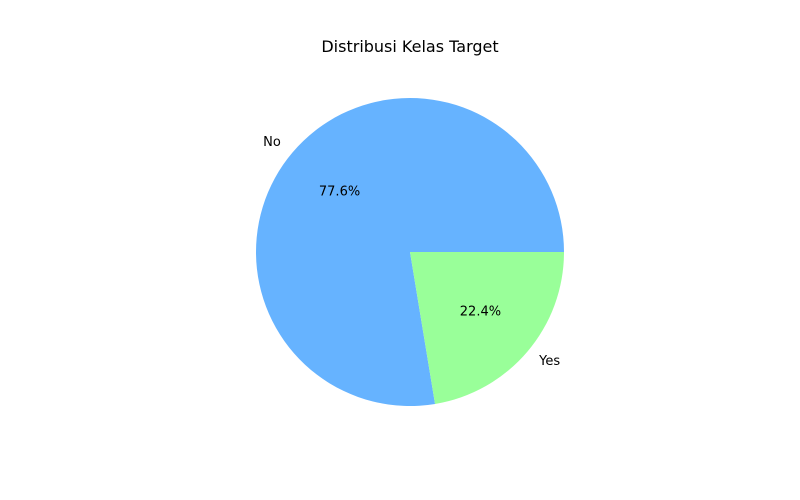 This screenshot has height=500, width=800. I want to click on percent-label-no: 77.6%, so click(339, 192).